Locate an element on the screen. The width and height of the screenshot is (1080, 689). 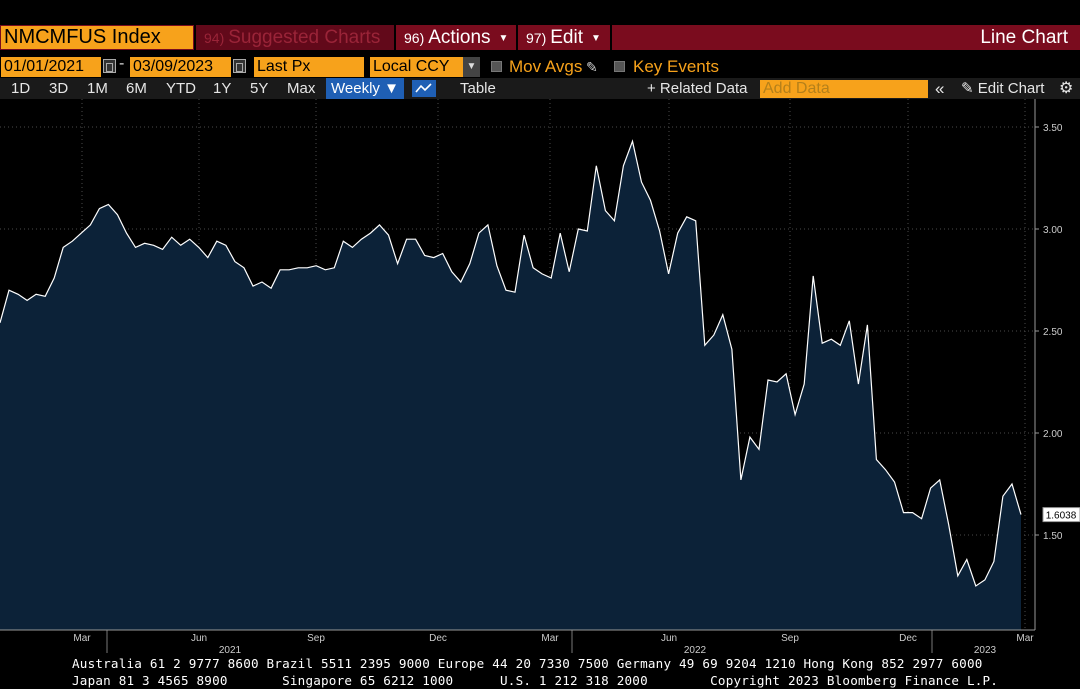
menu-number: 97) is located at coordinates (536, 38).